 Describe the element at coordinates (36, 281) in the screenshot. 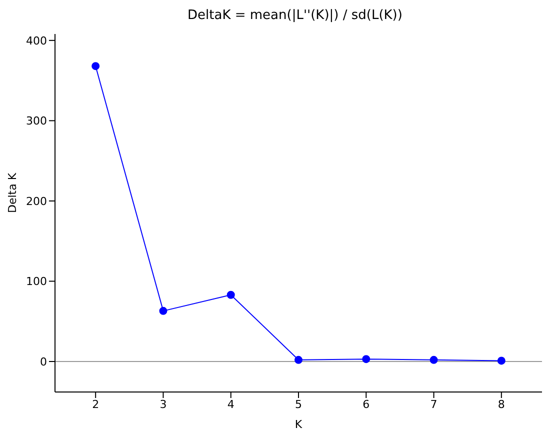

I see `y-tick-label: 100` at that location.